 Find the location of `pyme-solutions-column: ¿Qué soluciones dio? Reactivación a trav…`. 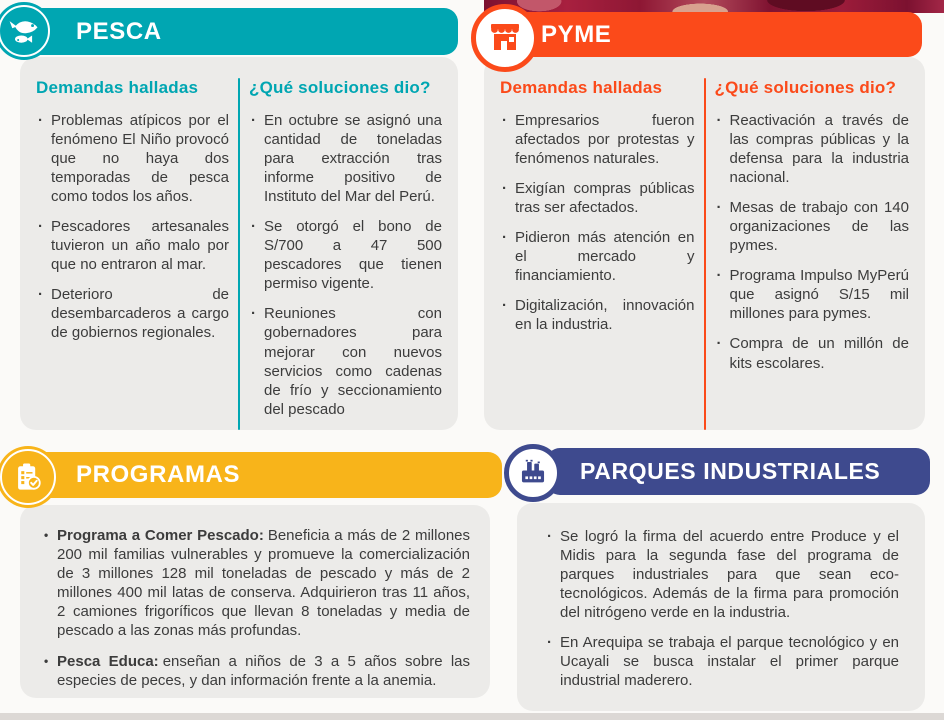

pyme-solutions-column: ¿Qué soluciones dio? Reactivación a trav… is located at coordinates (812, 254).